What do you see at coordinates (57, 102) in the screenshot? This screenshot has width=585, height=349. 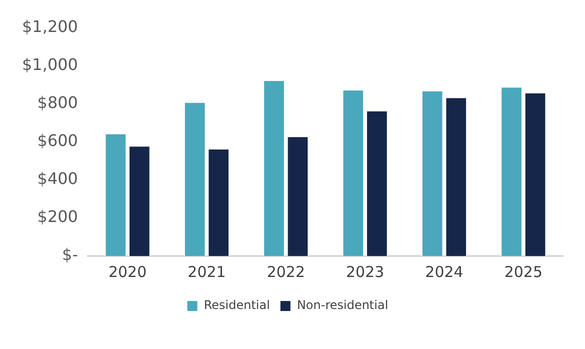 I see `y-tick-label: $800` at bounding box center [57, 102].